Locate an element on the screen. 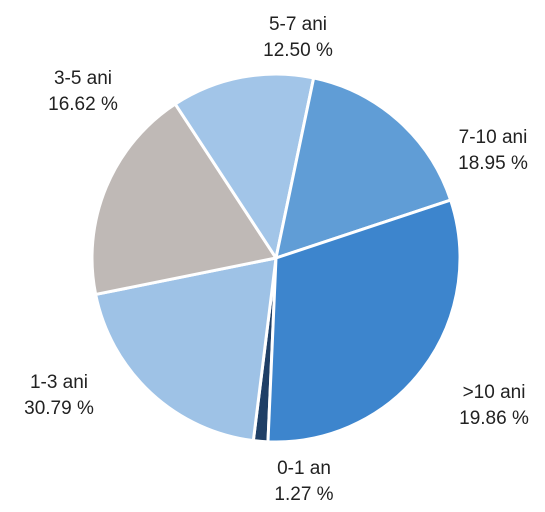 The image size is (545, 512). slice-value-label: 12.50 % is located at coordinates (298, 50).